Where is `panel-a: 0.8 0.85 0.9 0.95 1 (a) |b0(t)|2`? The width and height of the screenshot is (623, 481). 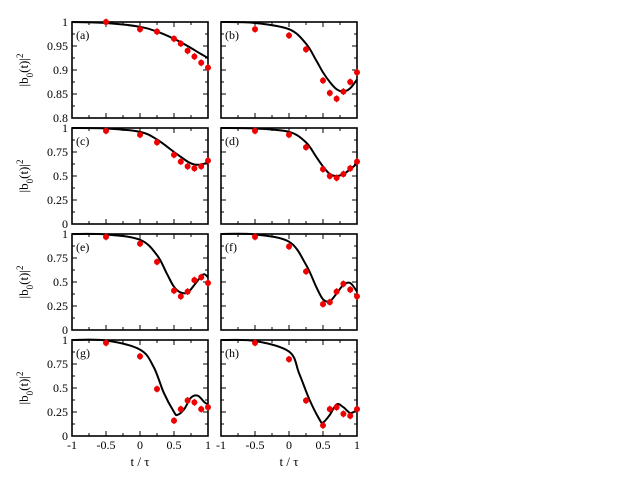
panel-a: 0.8 0.85 0.9 0.95 1 (a) |b0(t)|2 is located at coordinates (113, 70).